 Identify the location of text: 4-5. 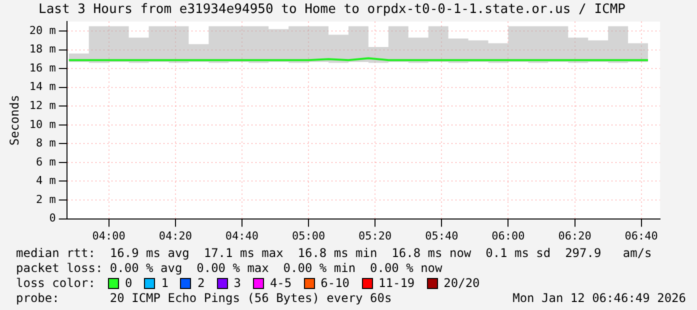
(281, 283).